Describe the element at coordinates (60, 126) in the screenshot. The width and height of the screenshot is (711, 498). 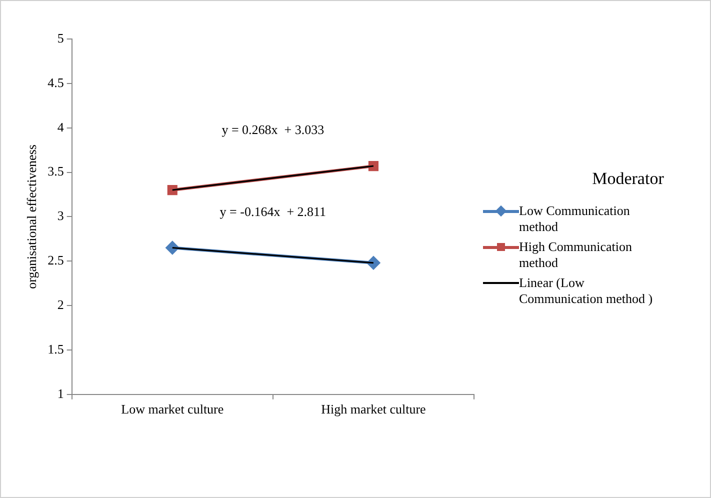
I see `y-tick-label: 4` at that location.